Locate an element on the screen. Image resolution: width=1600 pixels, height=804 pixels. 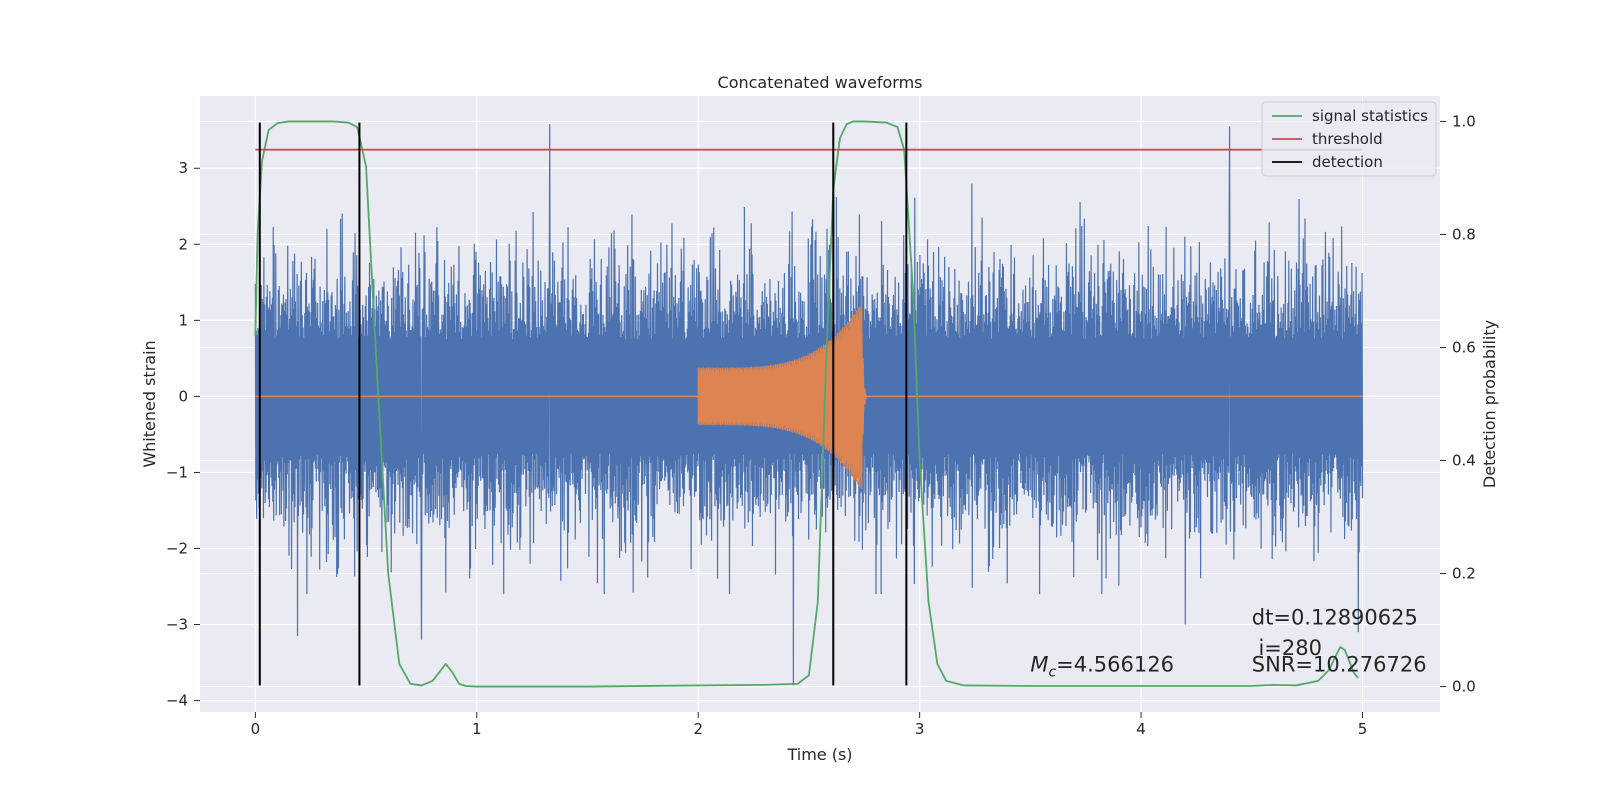
y-tick-label: 0 is located at coordinates (183, 396).